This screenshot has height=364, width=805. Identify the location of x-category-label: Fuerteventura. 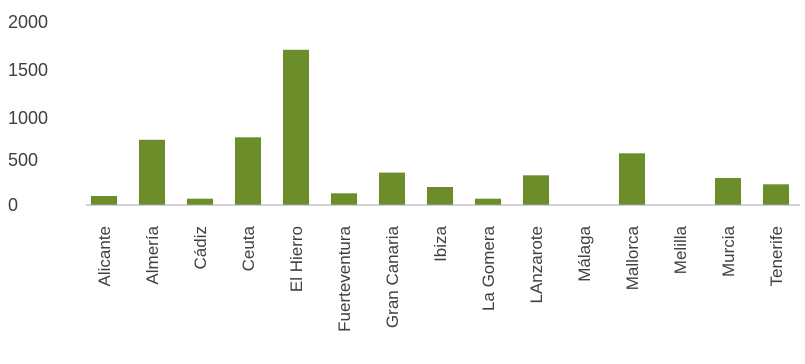
(344, 278).